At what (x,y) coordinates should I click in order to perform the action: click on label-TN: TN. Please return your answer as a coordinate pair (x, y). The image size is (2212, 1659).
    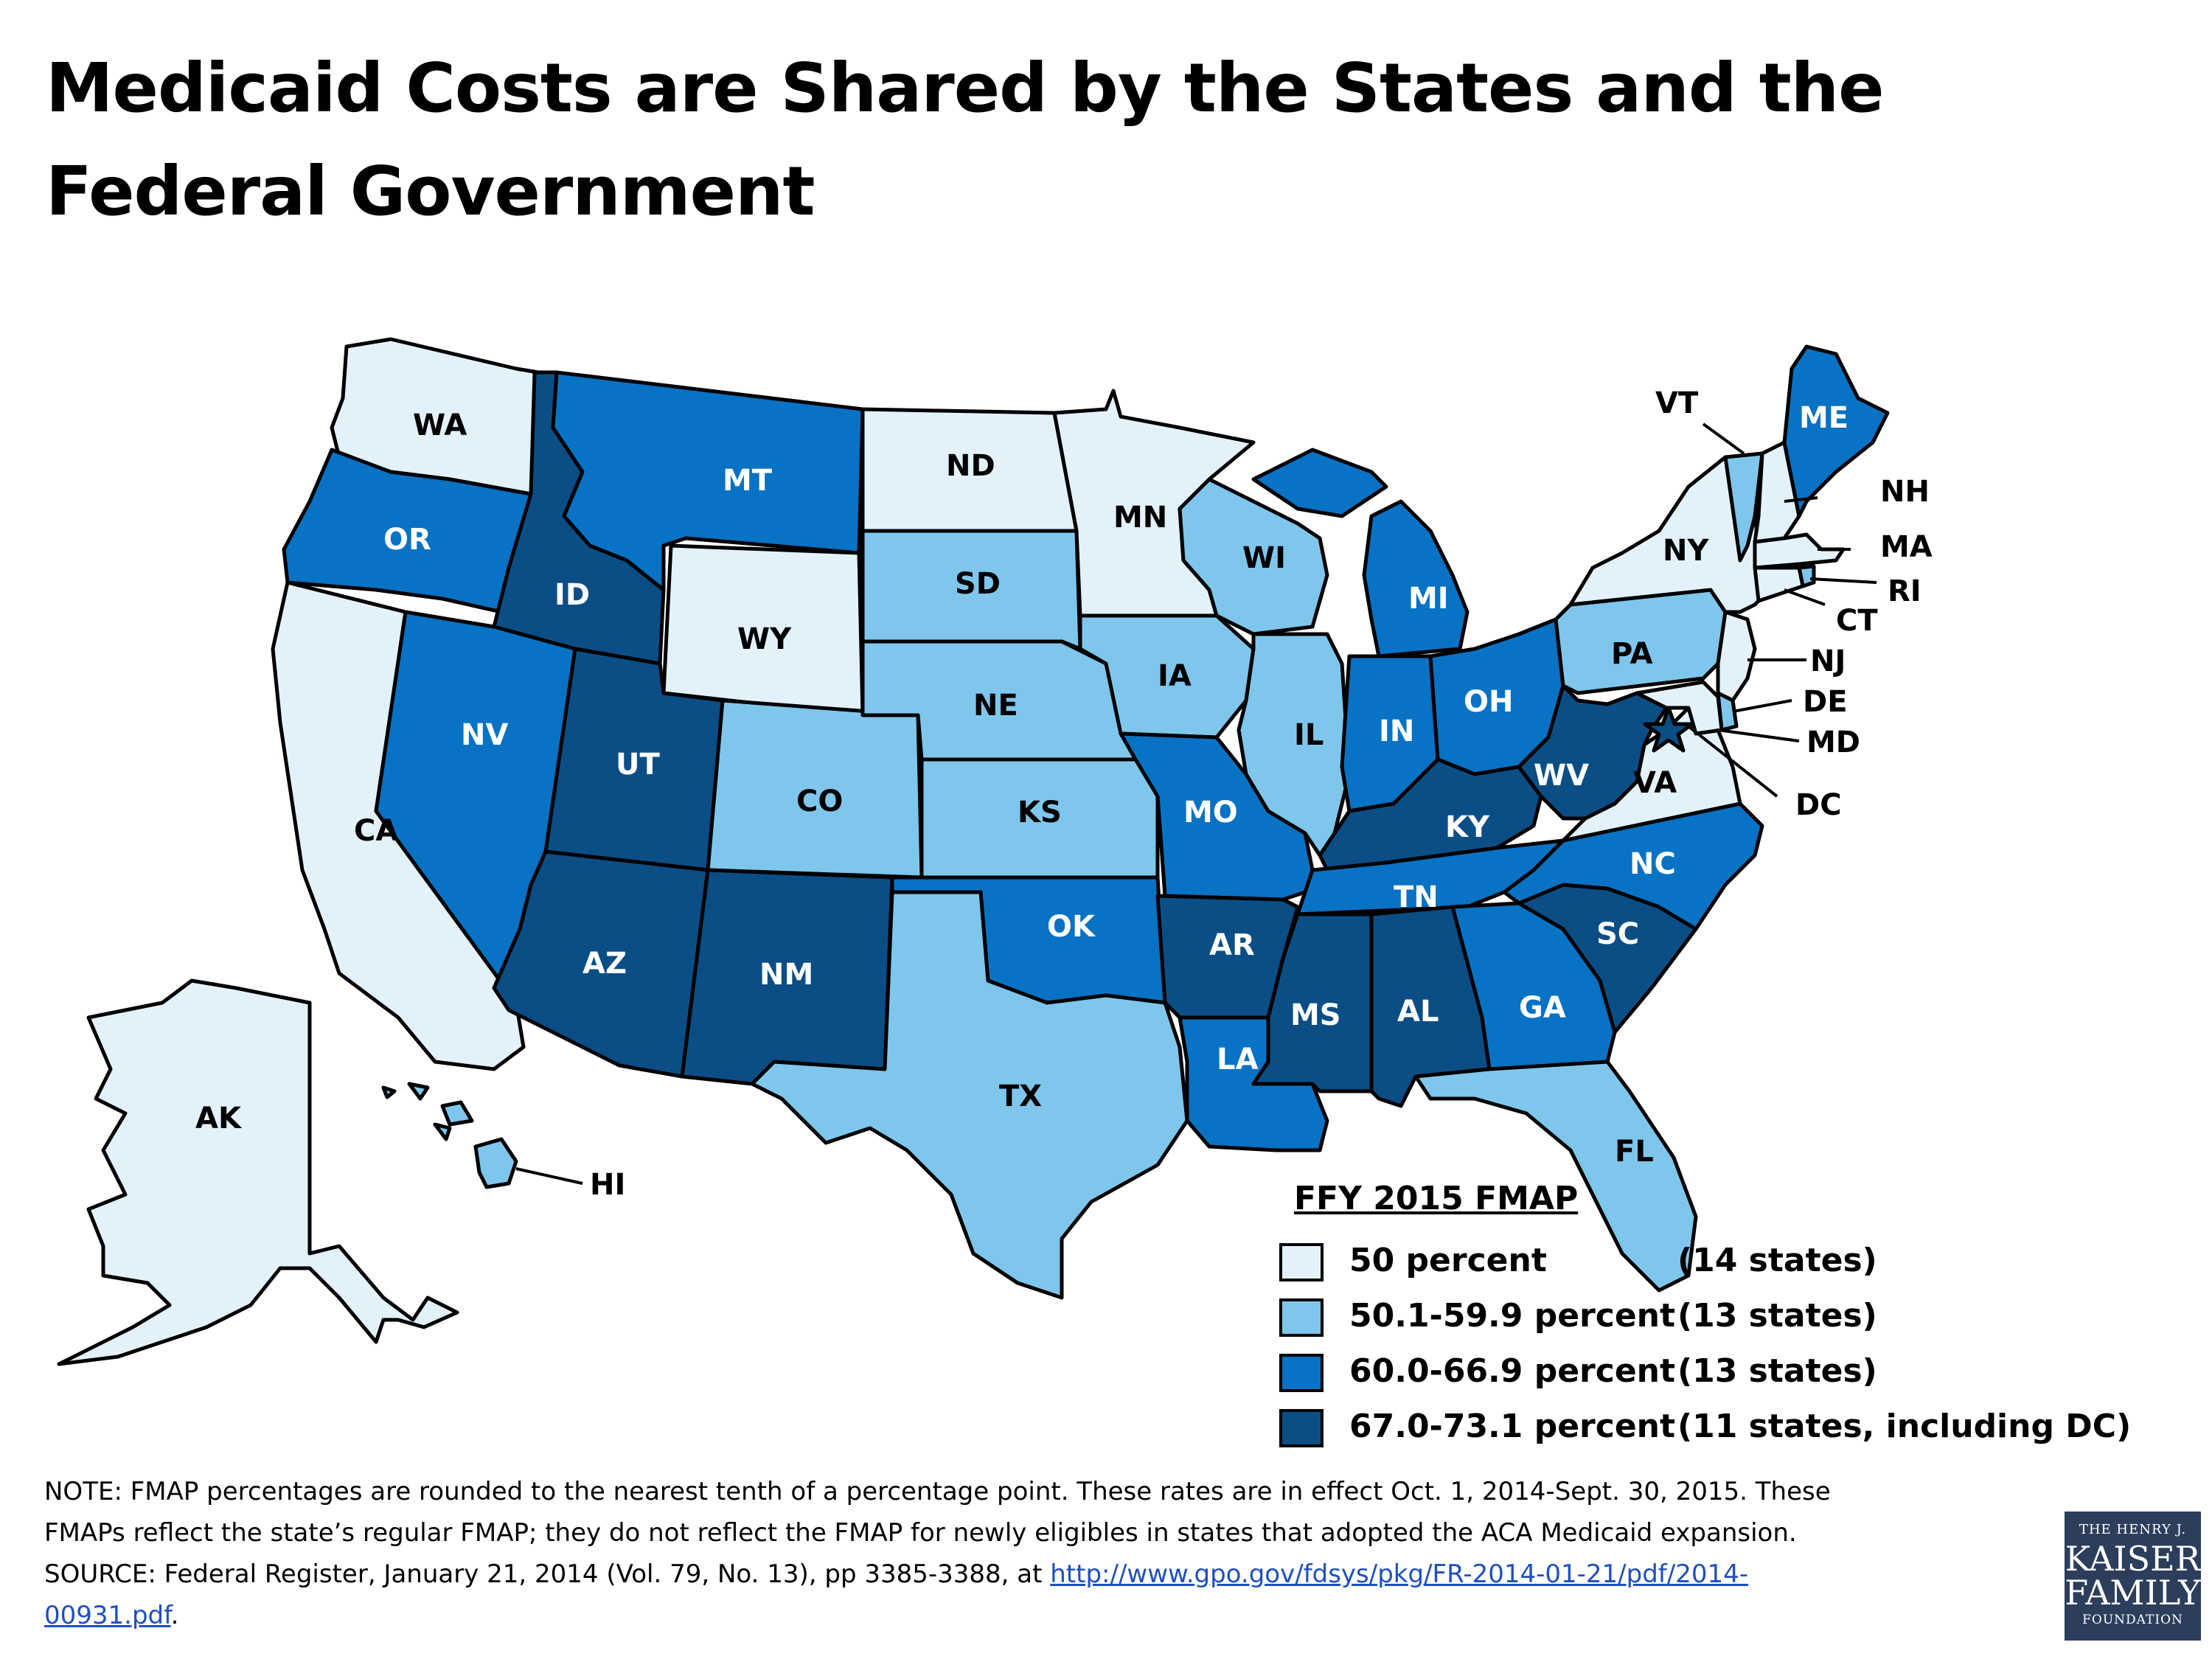
    Looking at the image, I should click on (1416, 897).